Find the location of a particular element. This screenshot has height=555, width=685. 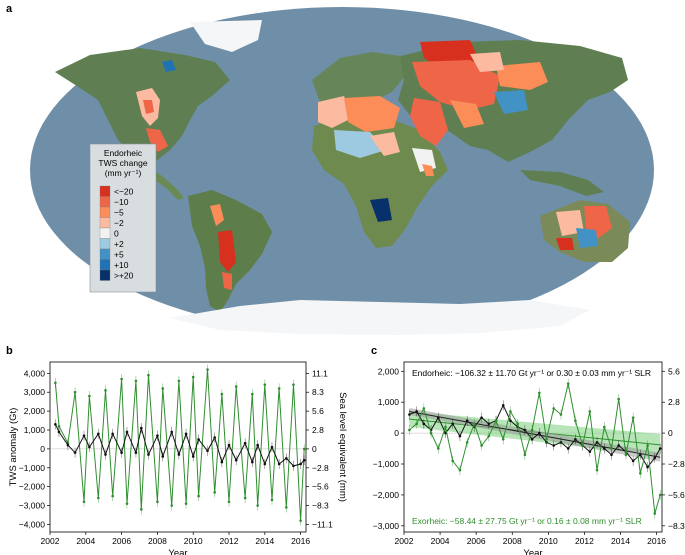

panel-c-y2-tick-label: −2.8 is located at coordinates (676, 464).